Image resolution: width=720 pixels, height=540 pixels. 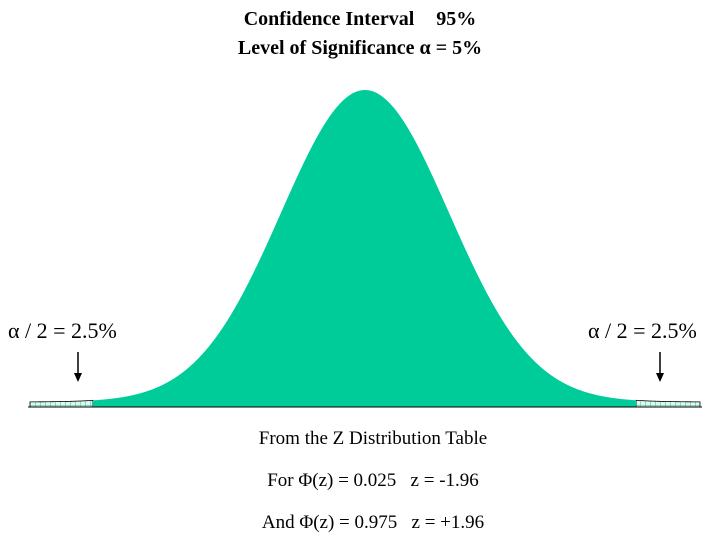 I want to click on upper-critical-value: And Φ(z) = 0.975 z = +1.96, so click(x=373, y=522).